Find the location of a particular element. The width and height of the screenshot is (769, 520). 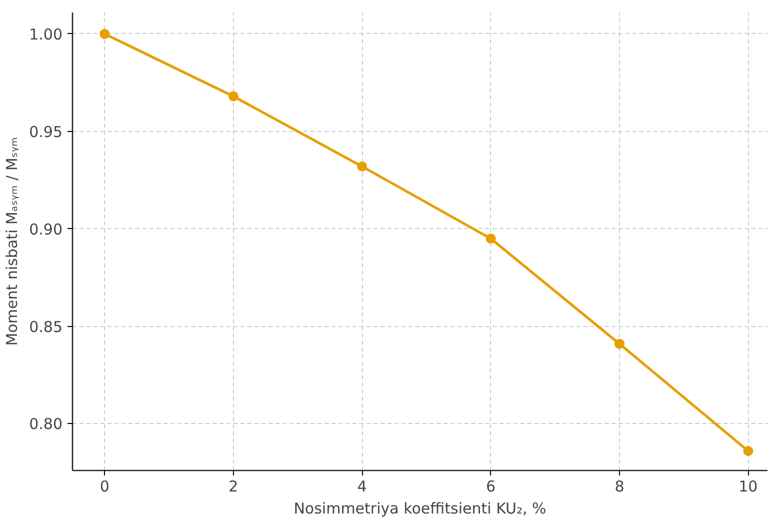

y-axis-title: Moment nisbati Mₐₛᵧₘ / Mₛᵧₘ is located at coordinates (12, 241).